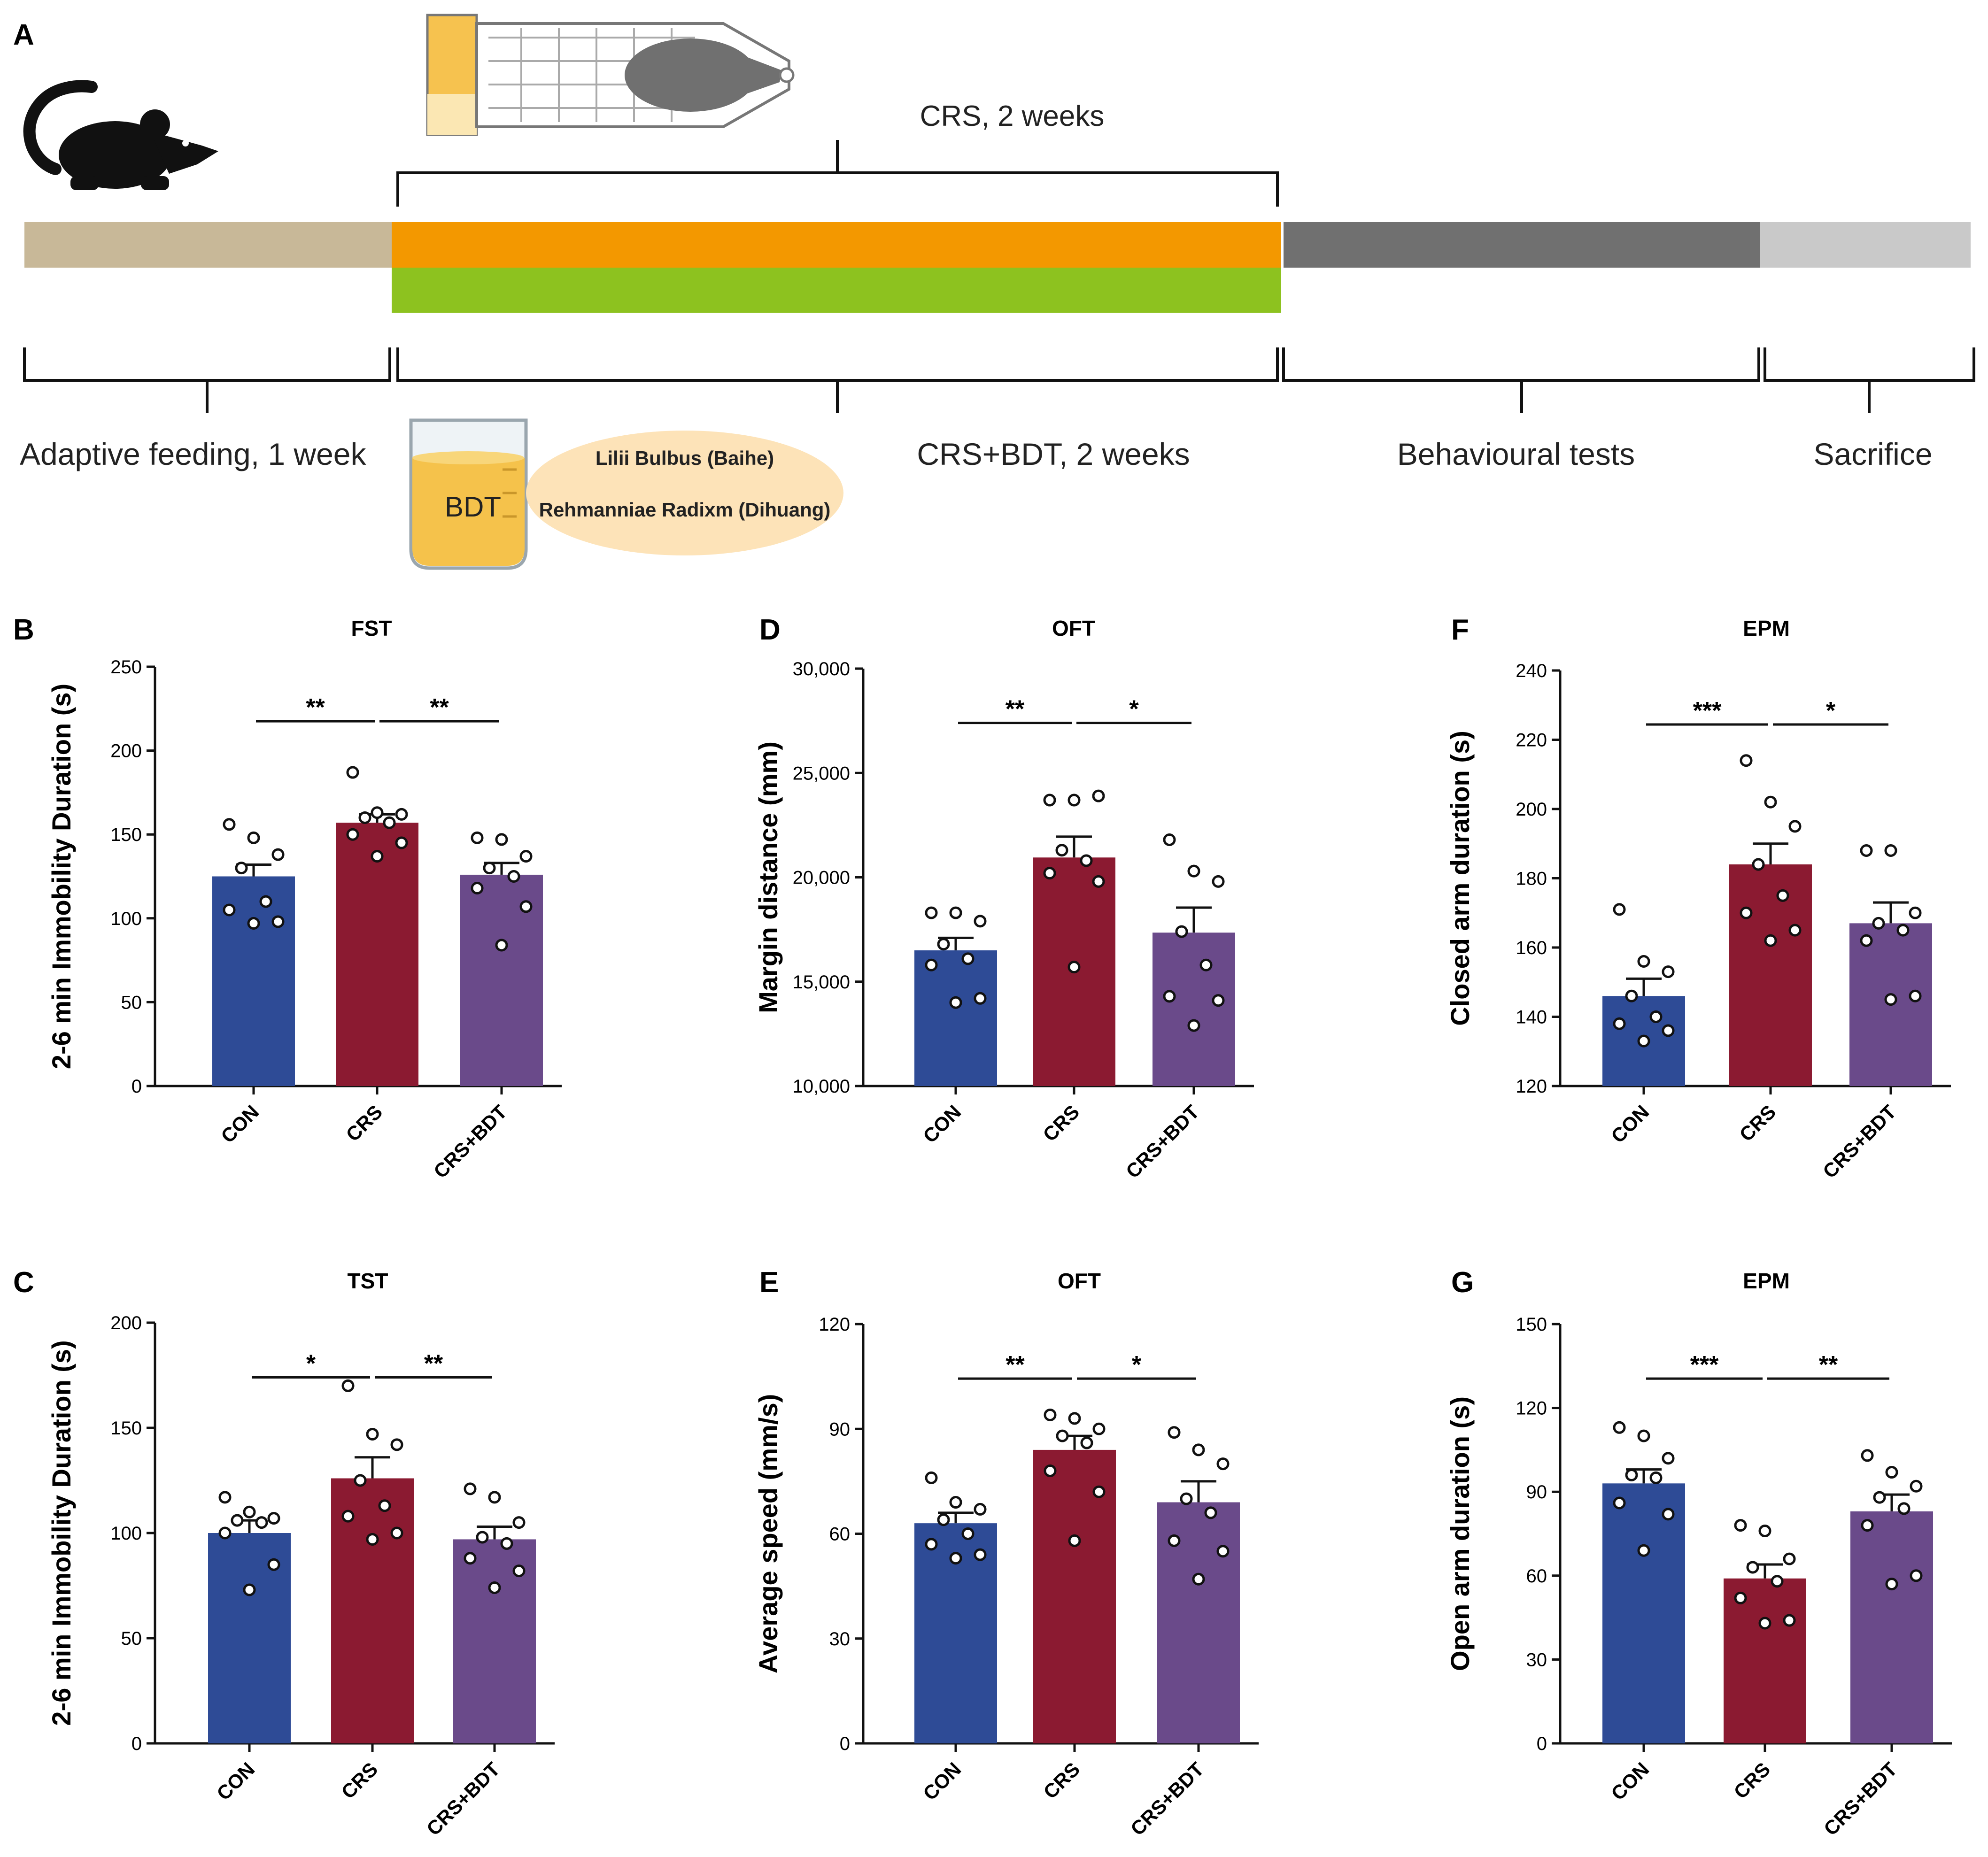  I want to click on y-tick-label: 15,000, so click(821, 983).